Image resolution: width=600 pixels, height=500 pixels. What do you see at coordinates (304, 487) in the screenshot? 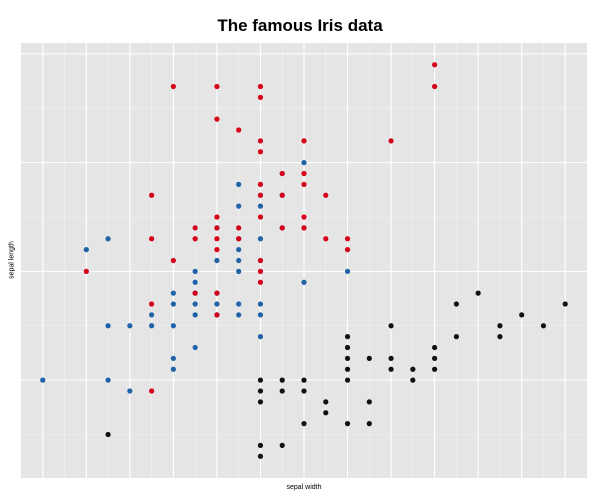
I see `x-axis-label: sepal width` at bounding box center [304, 487].